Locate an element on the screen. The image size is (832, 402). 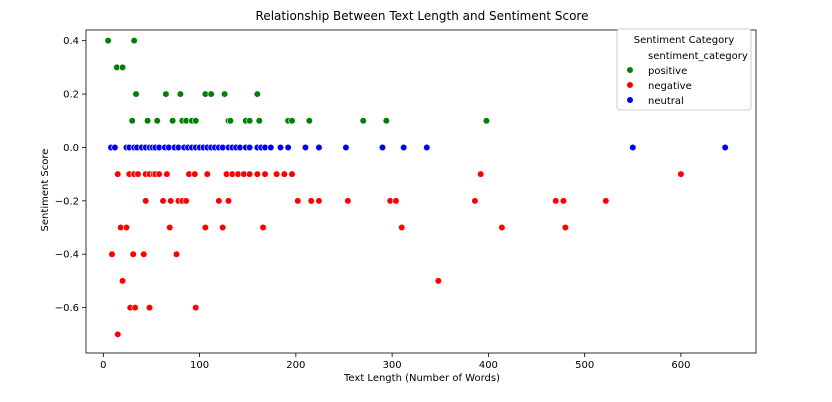
legend-box is located at coordinates (684, 69).